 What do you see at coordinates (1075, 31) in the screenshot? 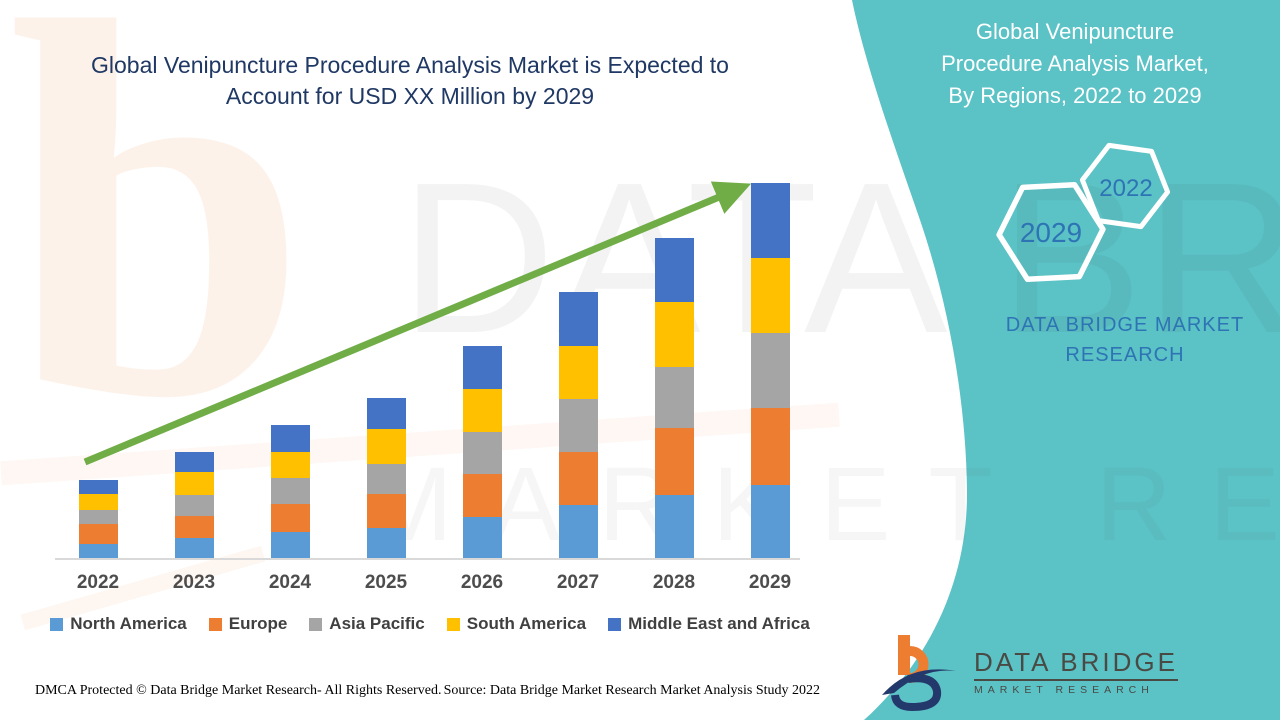
I see `panel-heading-line1: Global Venipuncture` at bounding box center [1075, 31].